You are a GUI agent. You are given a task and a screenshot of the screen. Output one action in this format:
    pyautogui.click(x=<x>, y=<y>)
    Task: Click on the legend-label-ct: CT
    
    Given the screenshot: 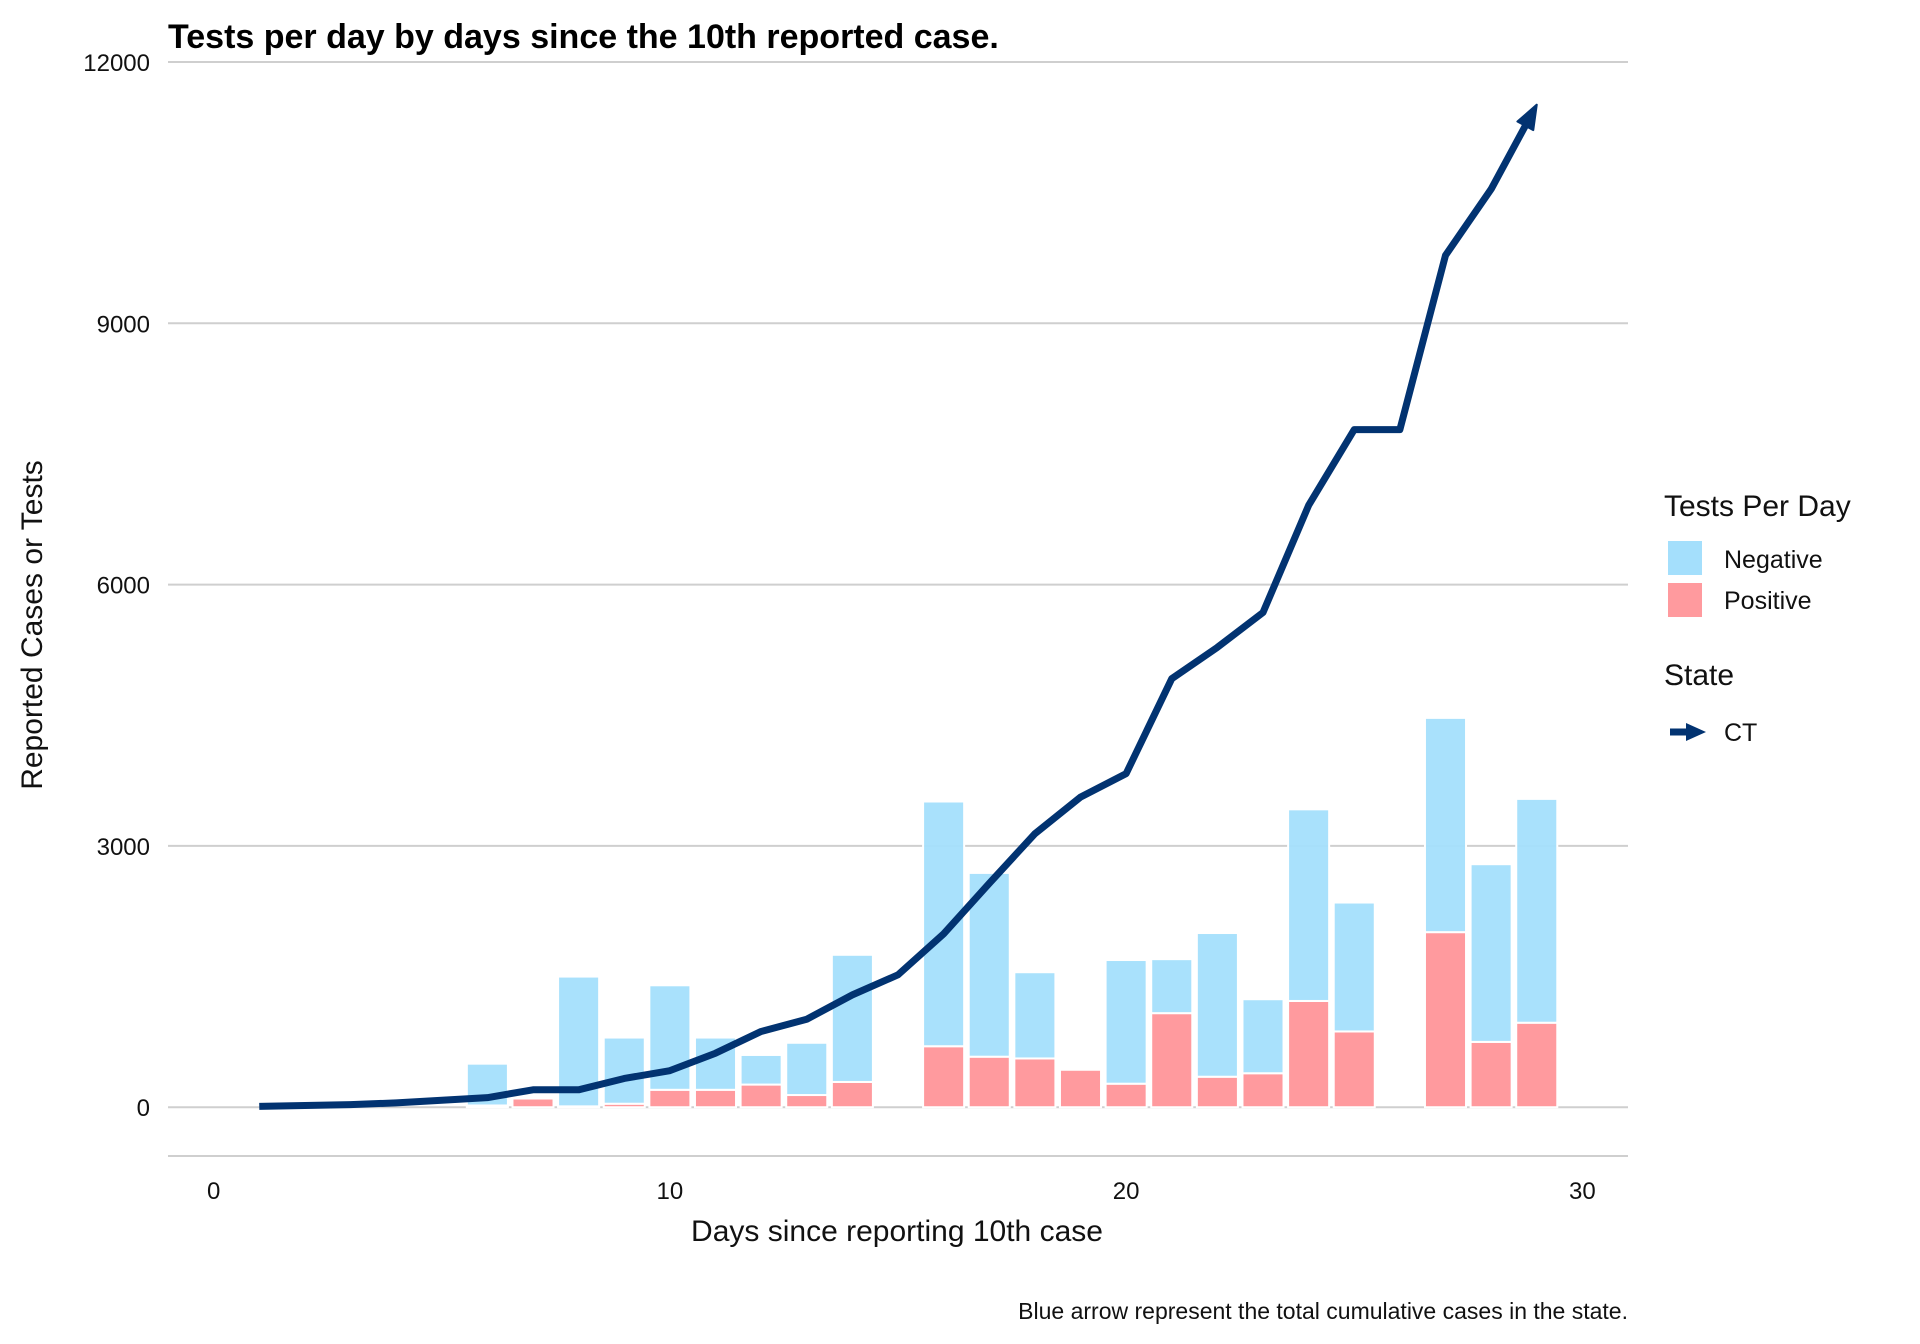 What is the action you would take?
    pyautogui.click(x=1740, y=733)
    